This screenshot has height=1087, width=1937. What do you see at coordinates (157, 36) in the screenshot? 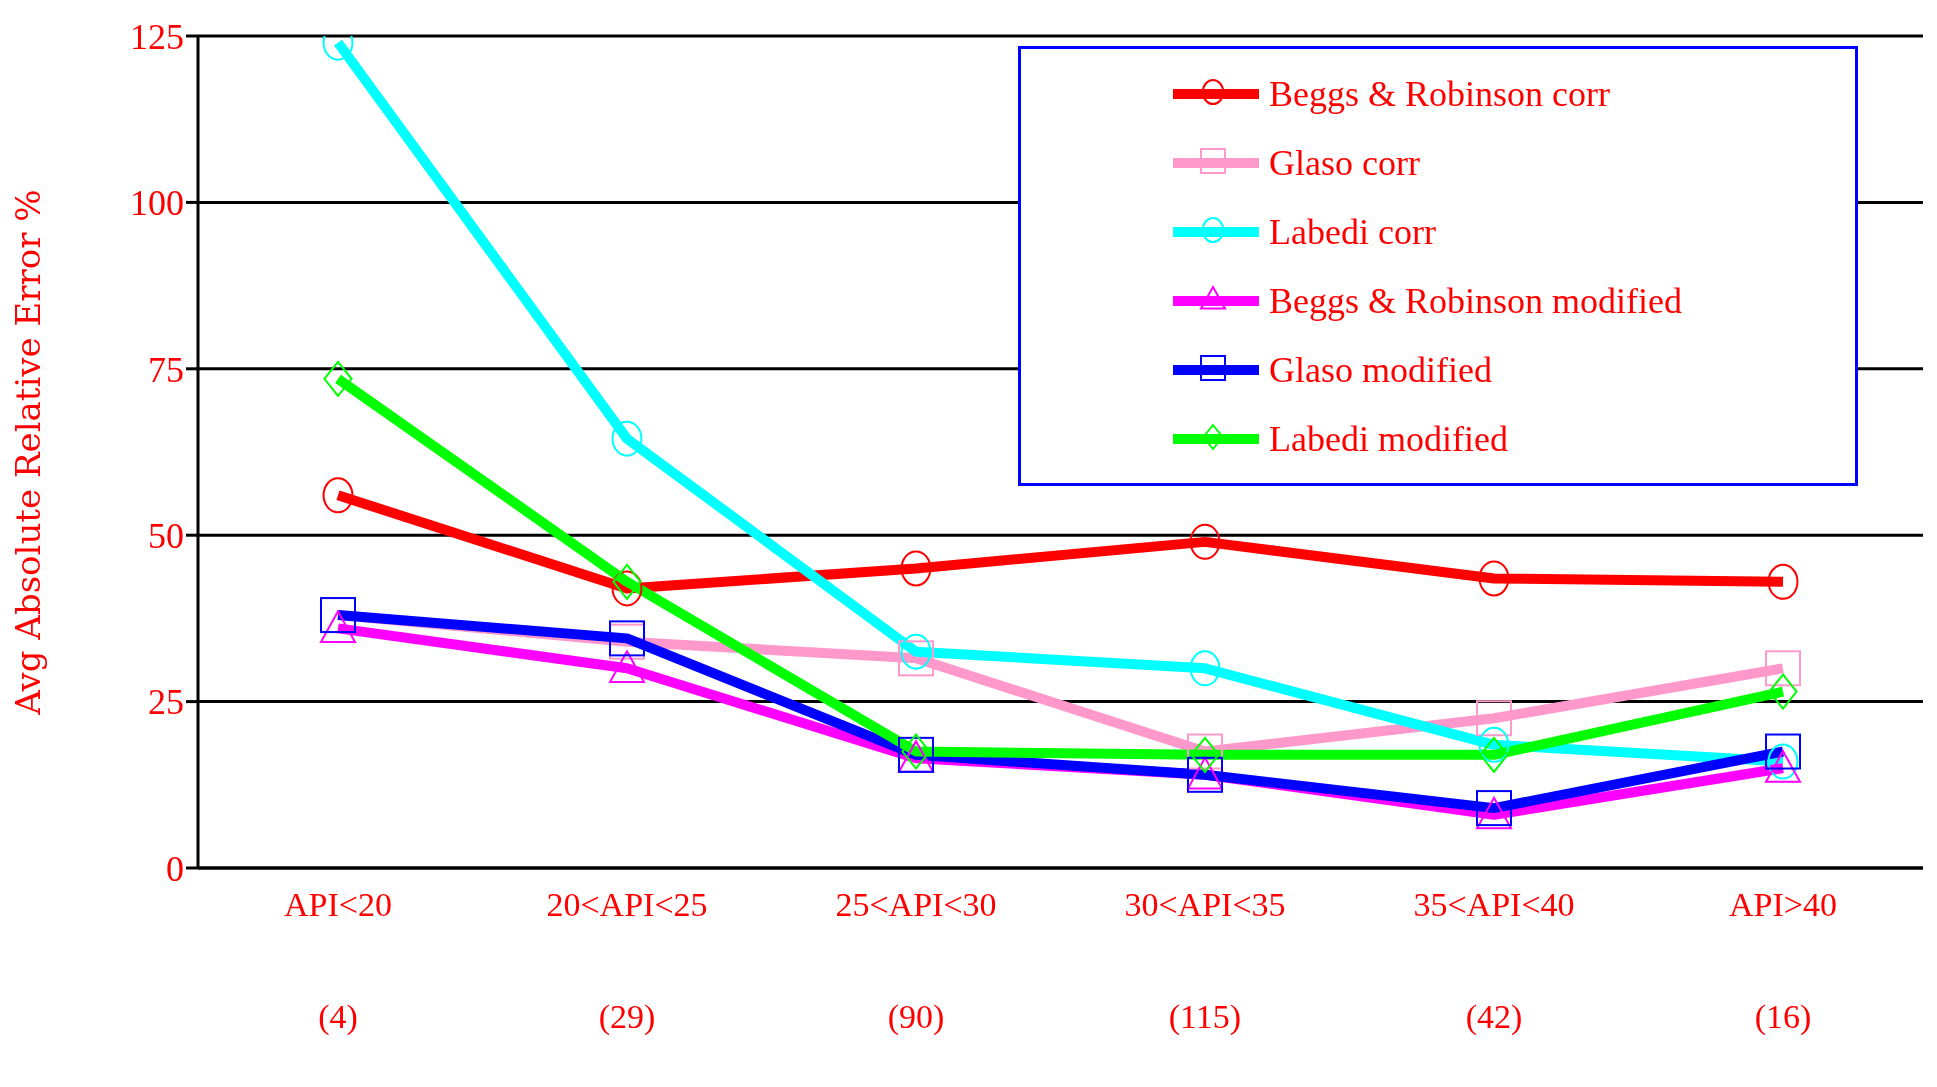
I see `y-tick-label: 125` at bounding box center [157, 36].